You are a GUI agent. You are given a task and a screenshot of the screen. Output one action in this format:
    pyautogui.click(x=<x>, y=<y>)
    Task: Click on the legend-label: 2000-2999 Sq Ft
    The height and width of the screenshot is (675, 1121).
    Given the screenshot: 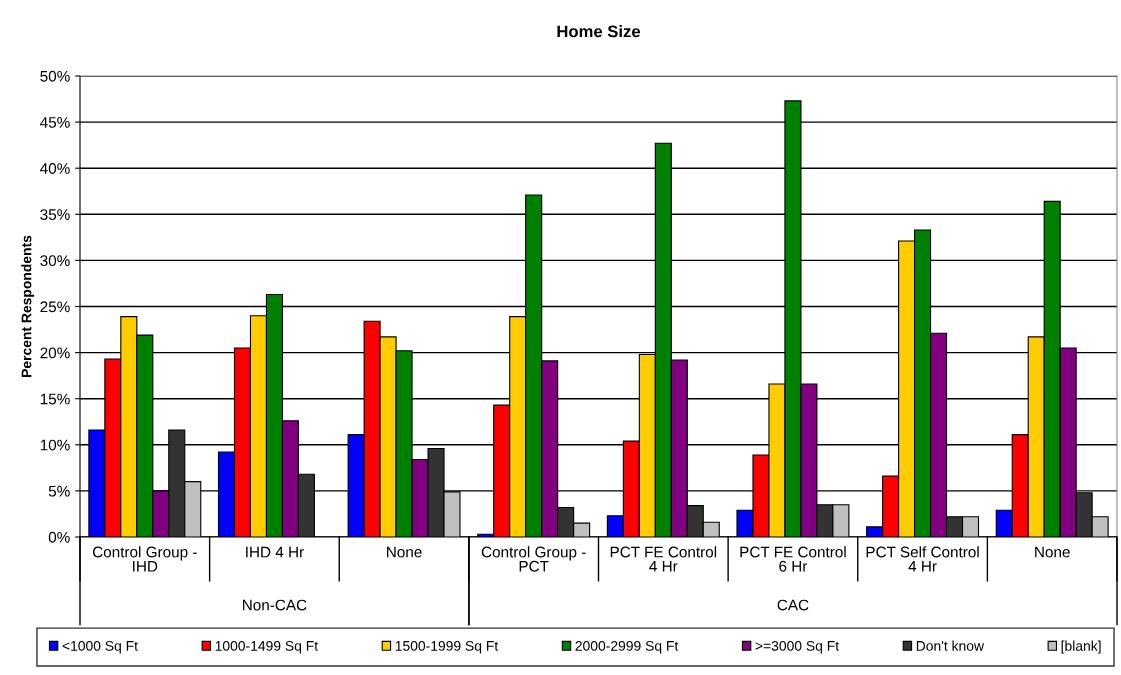 What is the action you would take?
    pyautogui.click(x=627, y=647)
    